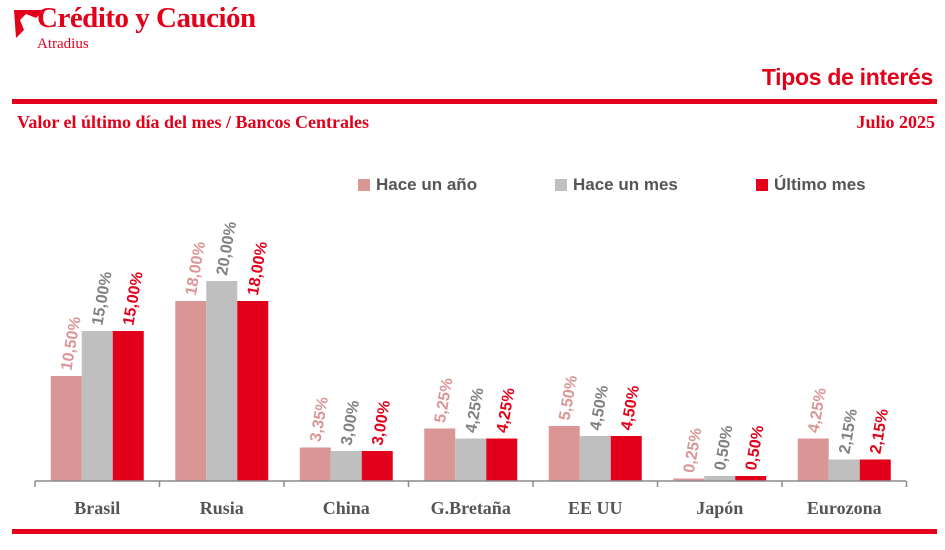 The image size is (945, 550). What do you see at coordinates (346, 508) in the screenshot?
I see `category-label: China` at bounding box center [346, 508].